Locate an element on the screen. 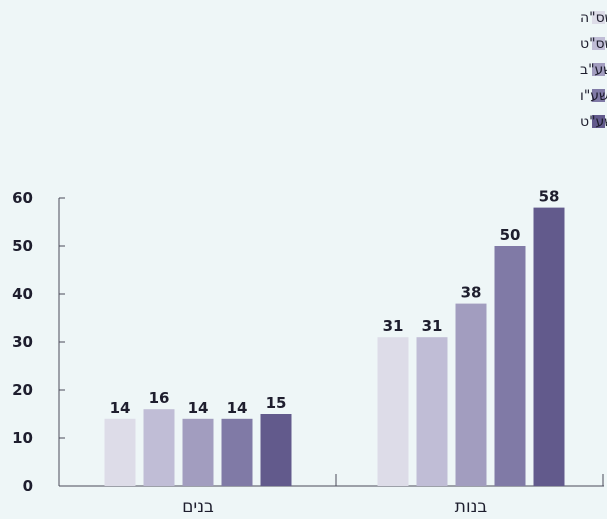 The width and height of the screenshot is (607, 519). legend-label: תשע"ט is located at coordinates (593, 122).